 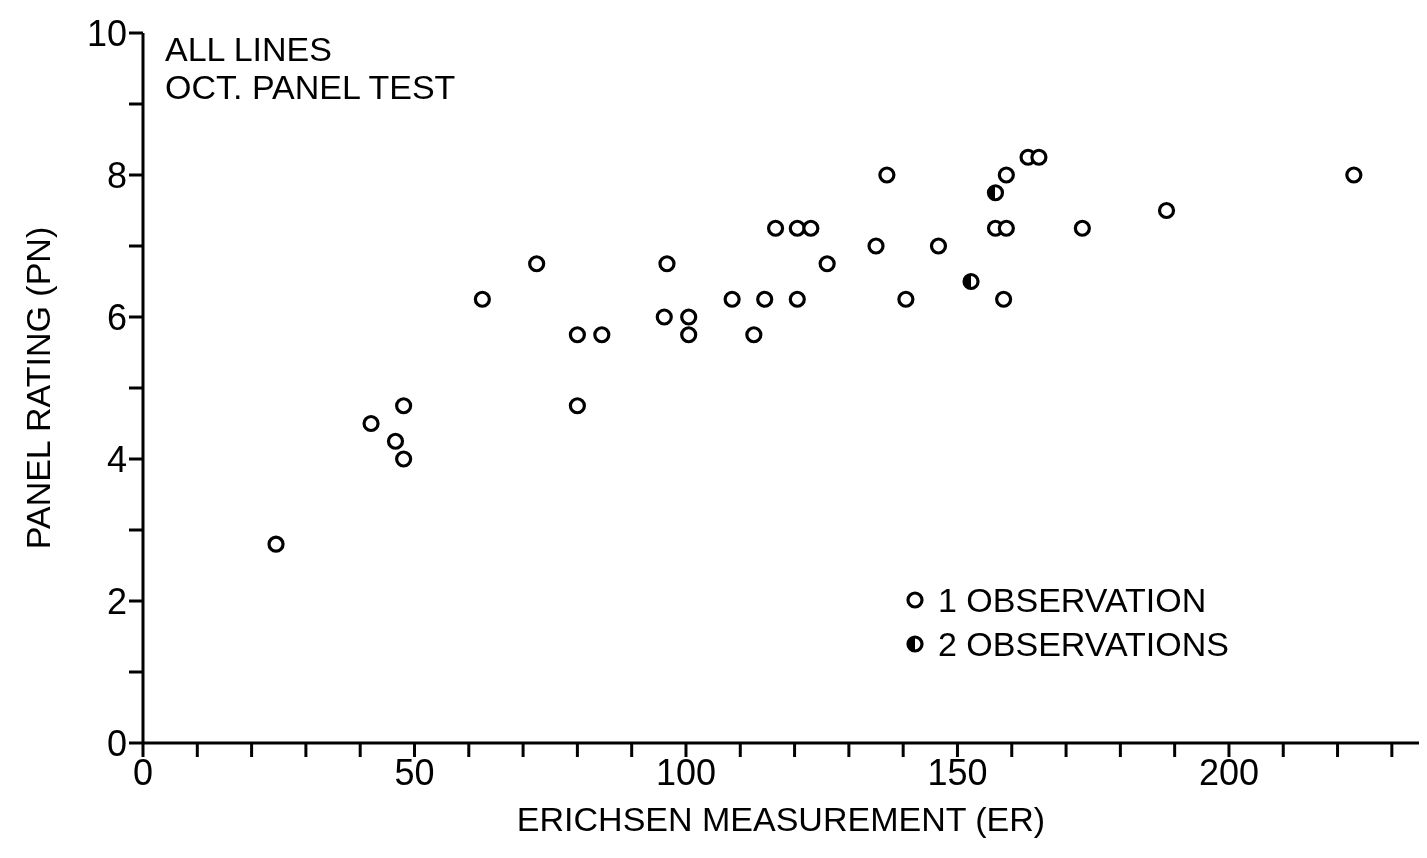 I want to click on legend-label: 2 OBSERVATIONS, so click(x=1083, y=644).